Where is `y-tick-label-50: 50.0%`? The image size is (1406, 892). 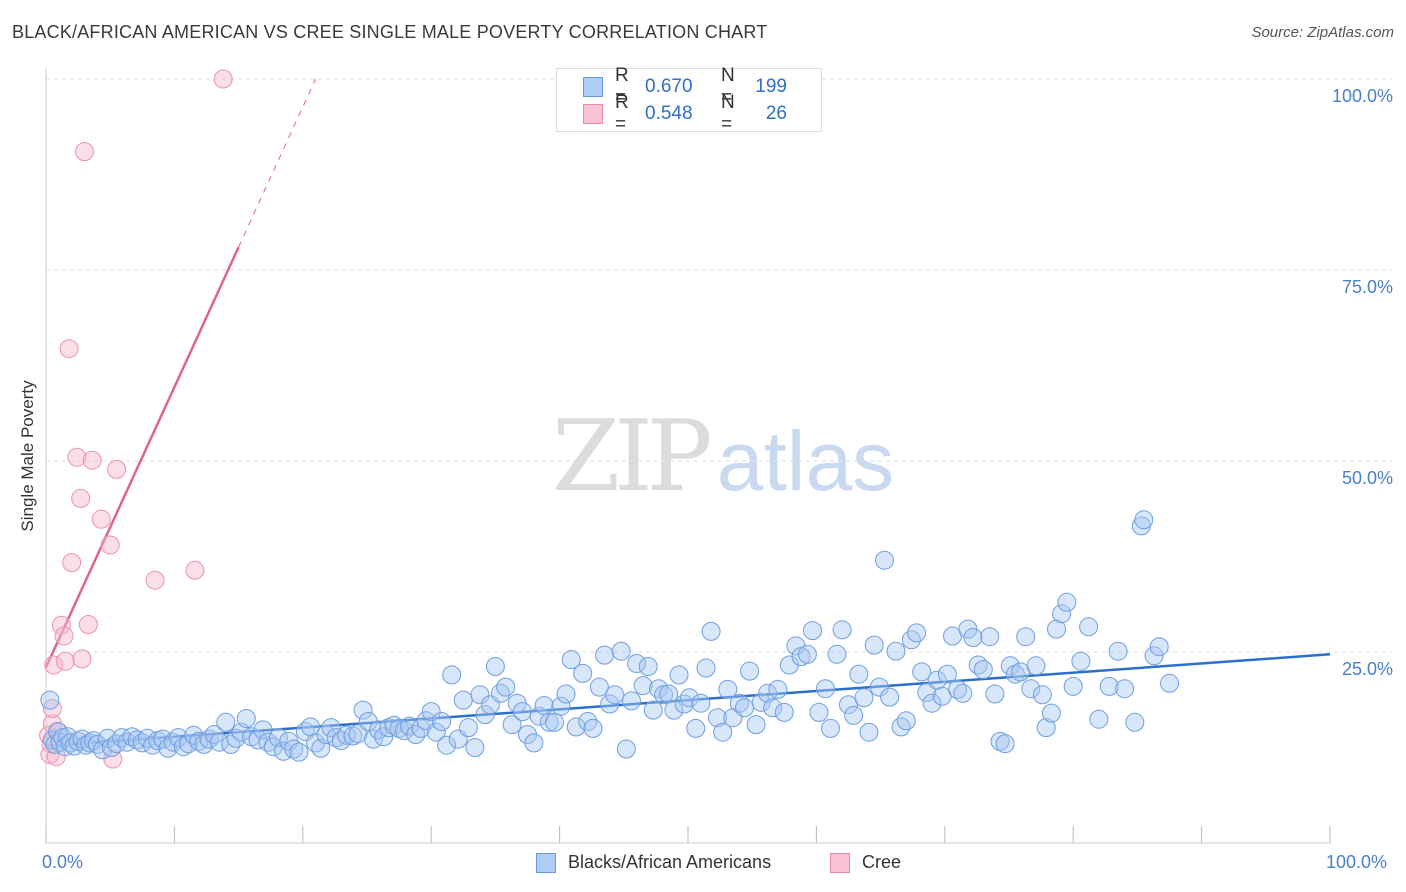
y-tick-label-50: 50.0% is located at coordinates (1367, 478).